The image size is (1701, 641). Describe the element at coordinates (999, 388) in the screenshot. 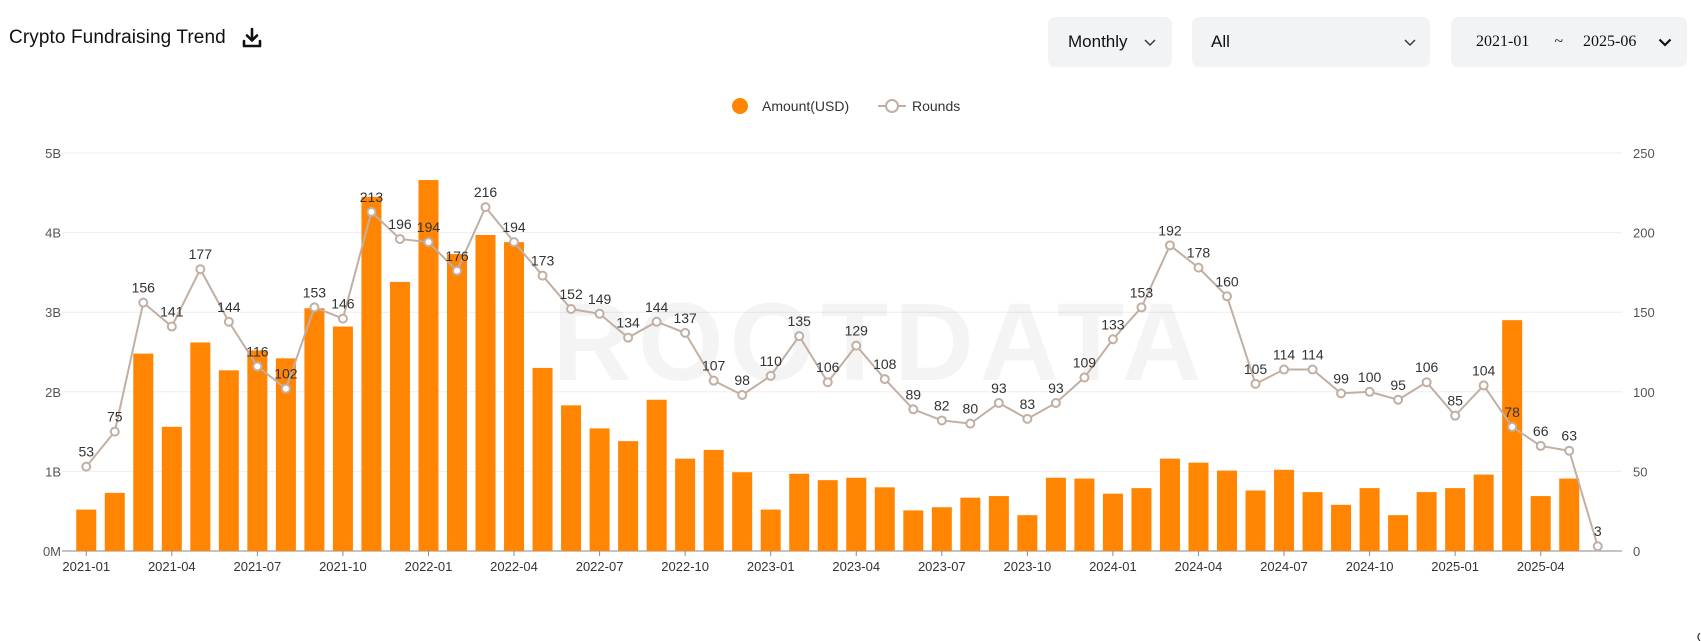

I see `rounds-data-label: 93` at that location.